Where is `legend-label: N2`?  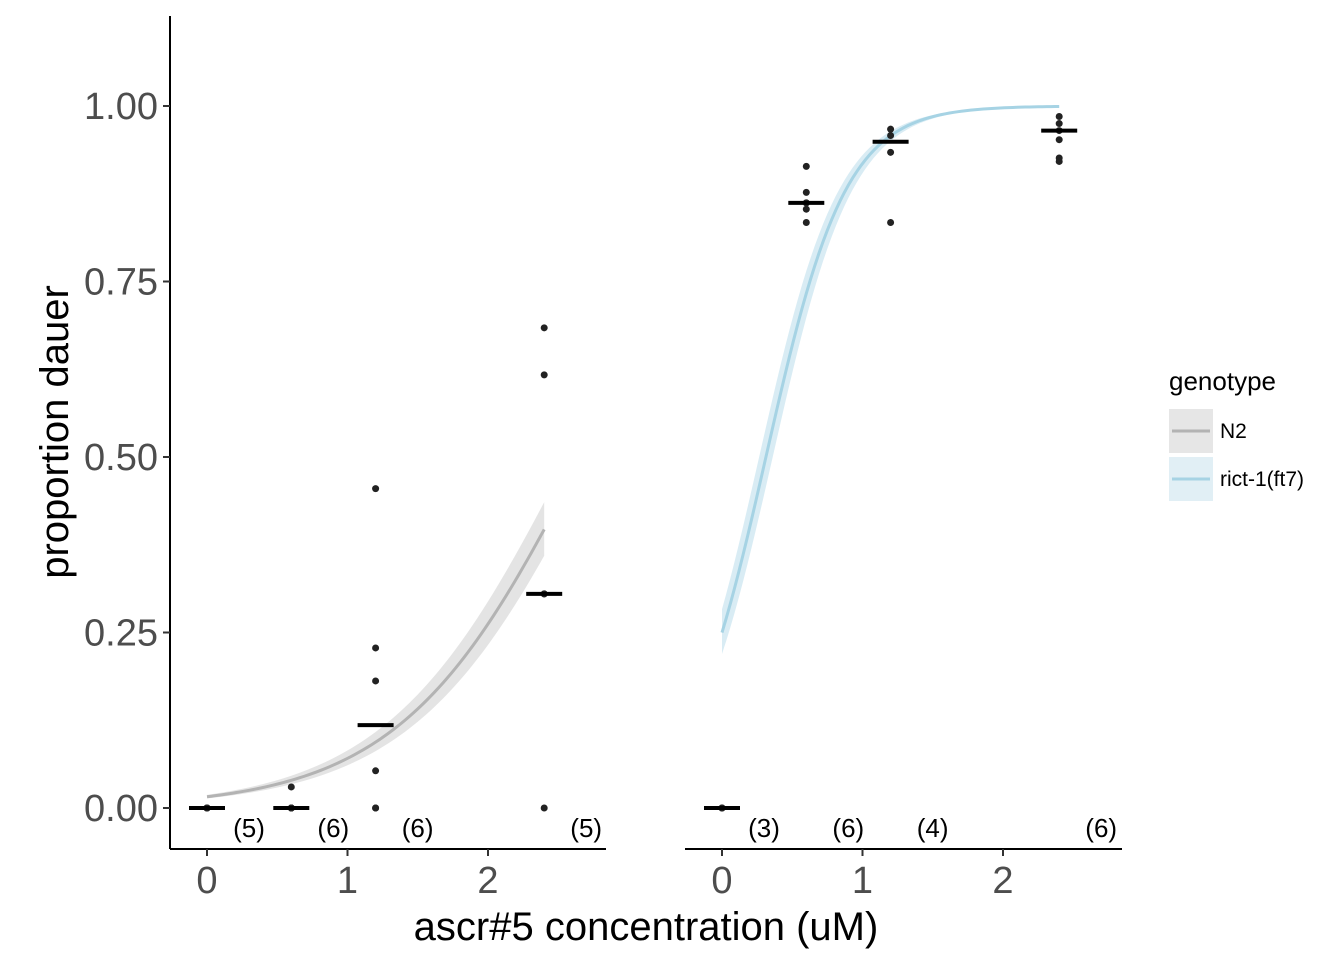
legend-label: N2 is located at coordinates (1233, 431).